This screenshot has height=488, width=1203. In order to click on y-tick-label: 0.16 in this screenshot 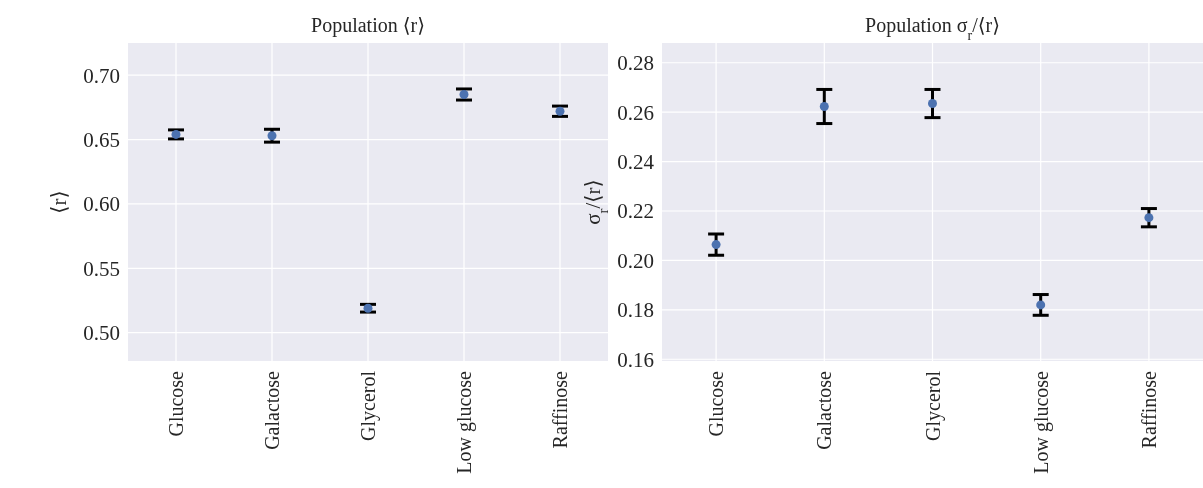, I will do `click(635, 359)`.